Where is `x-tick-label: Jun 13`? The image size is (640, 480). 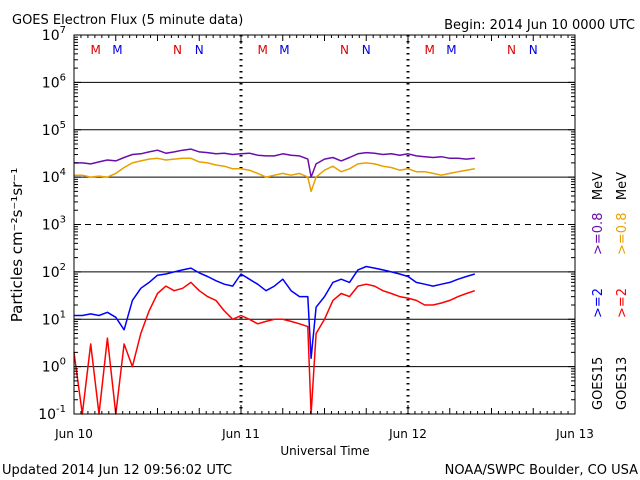 x-tick-label: Jun 13 is located at coordinates (574, 434).